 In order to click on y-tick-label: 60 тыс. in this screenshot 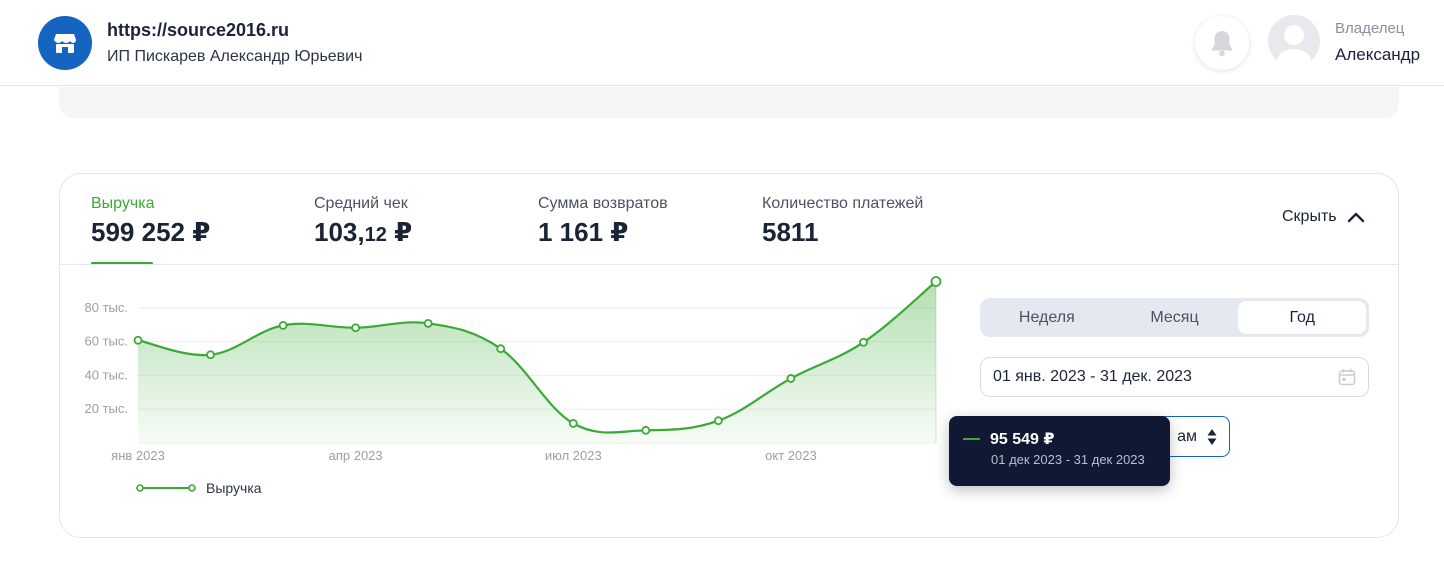, I will do `click(106, 341)`.